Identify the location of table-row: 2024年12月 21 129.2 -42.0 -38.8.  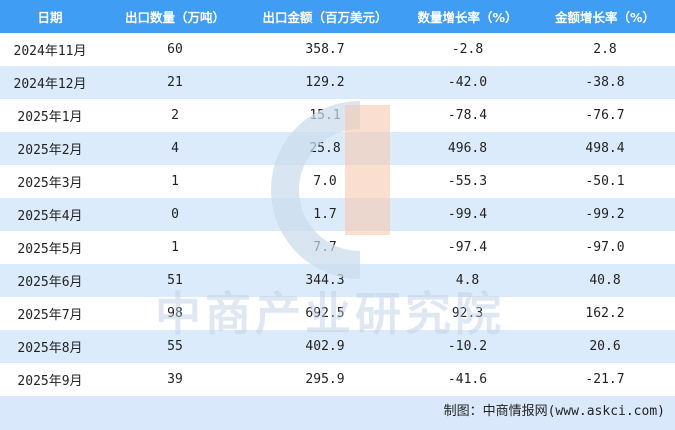
(337, 82).